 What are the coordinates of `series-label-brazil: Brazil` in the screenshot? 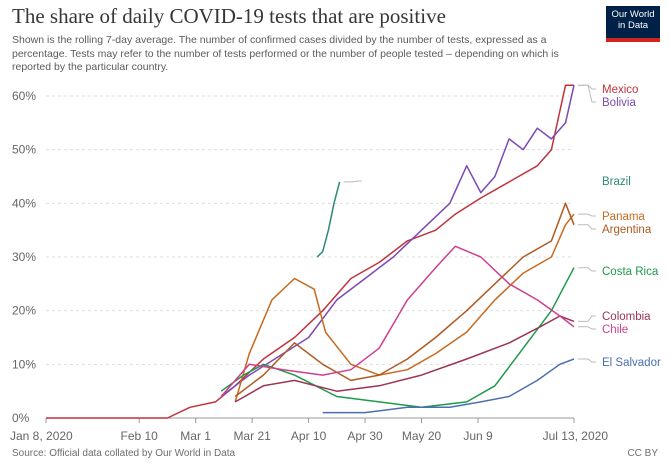 It's located at (616, 182).